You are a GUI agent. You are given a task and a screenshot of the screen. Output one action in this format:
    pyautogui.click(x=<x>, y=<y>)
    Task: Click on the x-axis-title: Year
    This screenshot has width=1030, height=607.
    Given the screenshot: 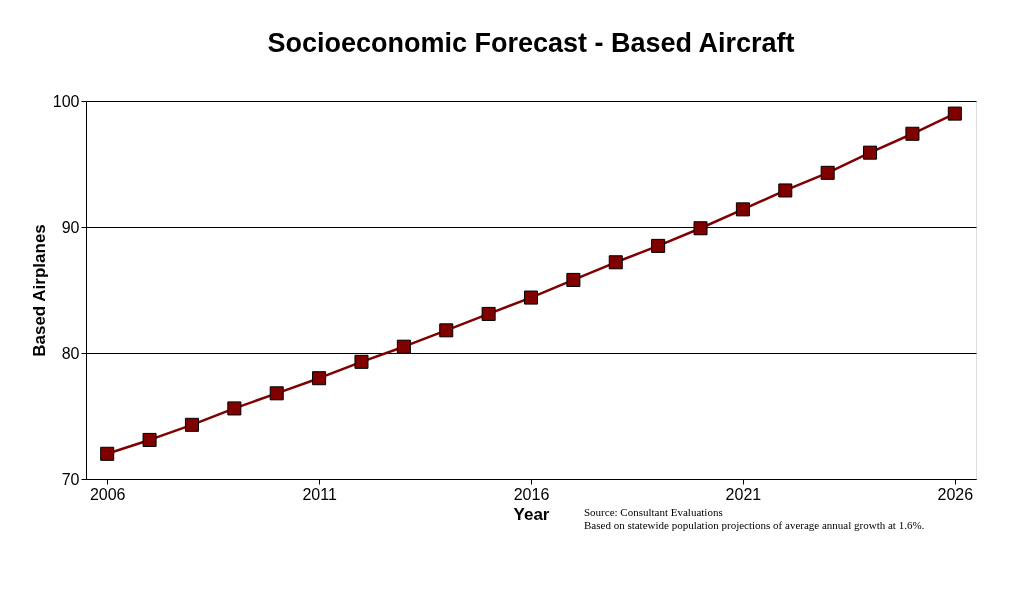 What is the action you would take?
    pyautogui.click(x=531, y=514)
    